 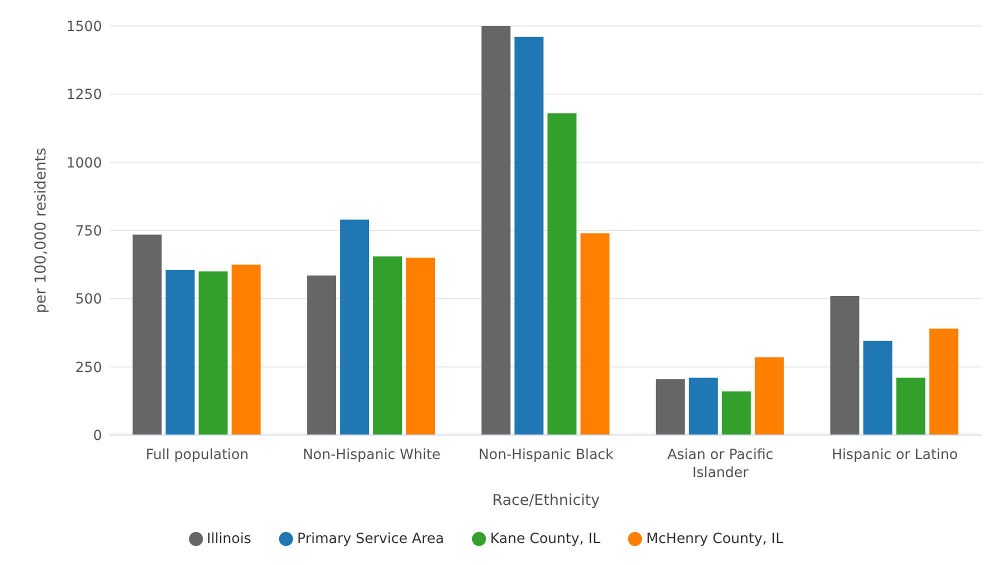 I want to click on y-axis-title: per 100,000 residents, so click(x=40, y=231).